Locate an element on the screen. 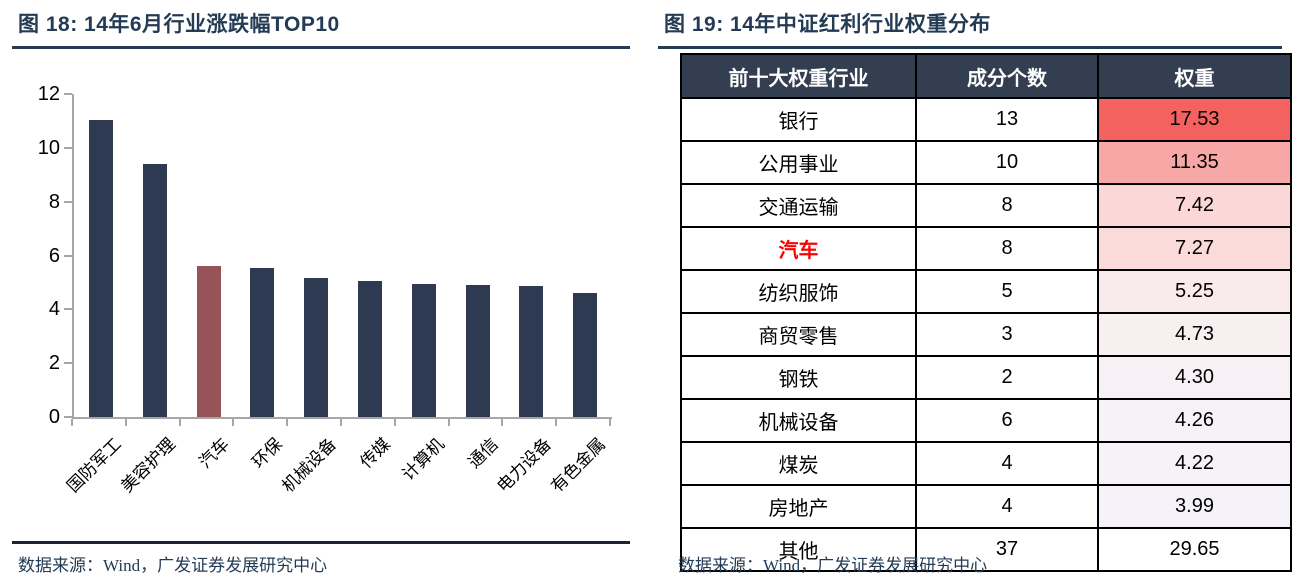 This screenshot has height=588, width=1292. table-head: 前十大权重行业 成分个数 权重 is located at coordinates (986, 76).